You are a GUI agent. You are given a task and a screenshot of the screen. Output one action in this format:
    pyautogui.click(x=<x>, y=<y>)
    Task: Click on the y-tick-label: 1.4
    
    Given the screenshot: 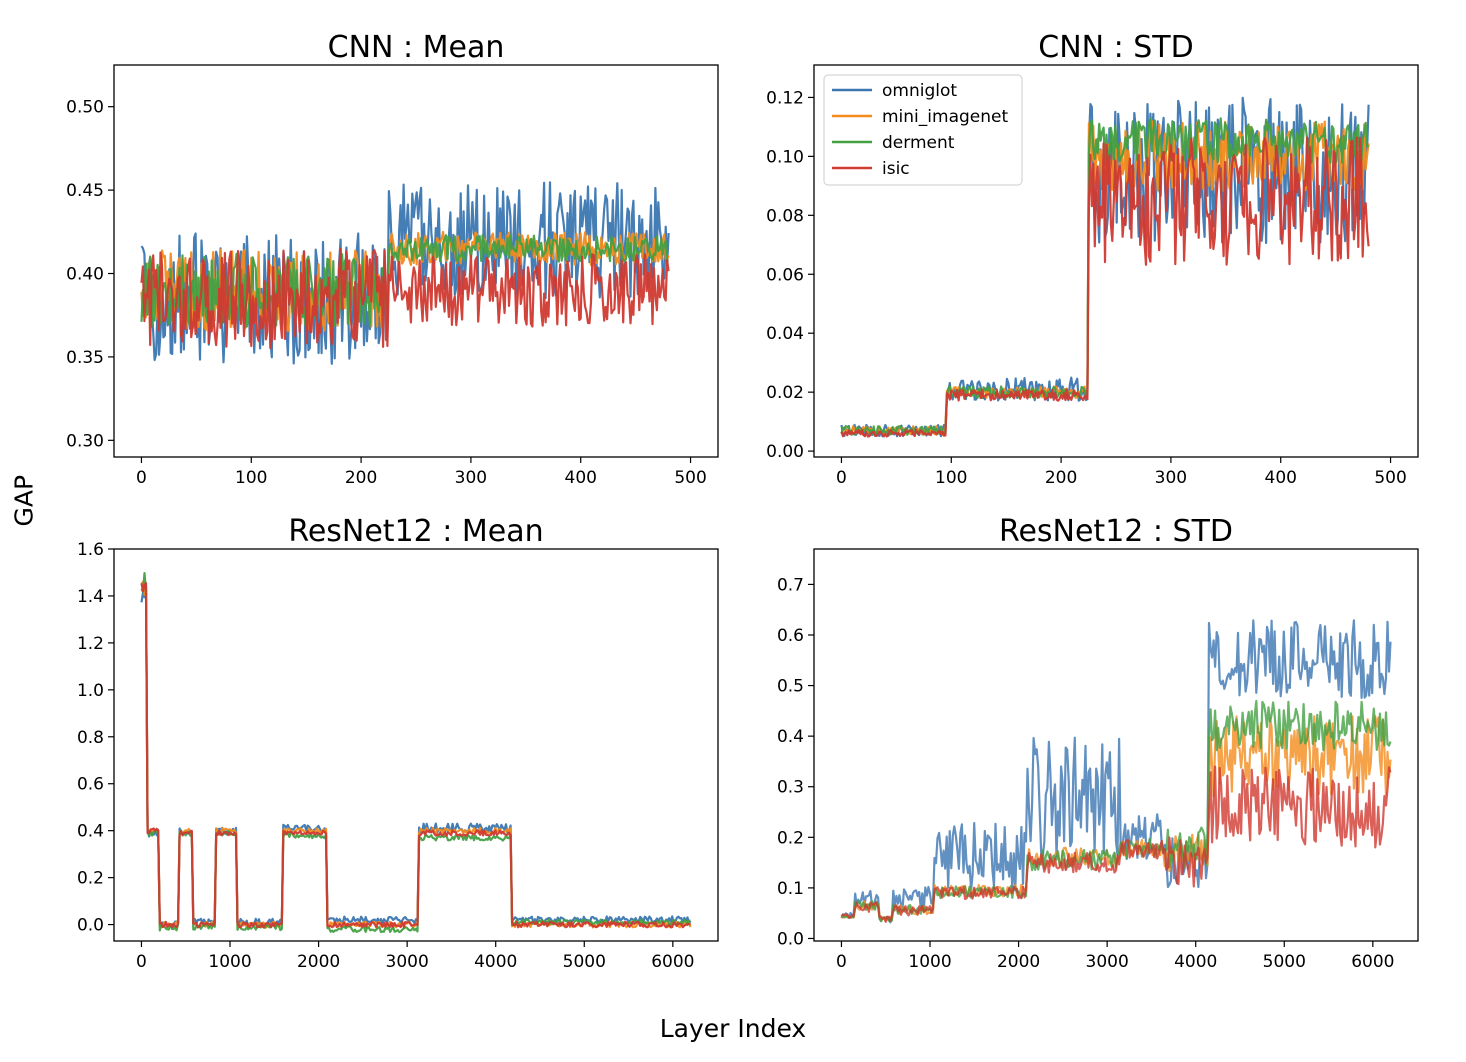 What is the action you would take?
    pyautogui.click(x=90, y=597)
    